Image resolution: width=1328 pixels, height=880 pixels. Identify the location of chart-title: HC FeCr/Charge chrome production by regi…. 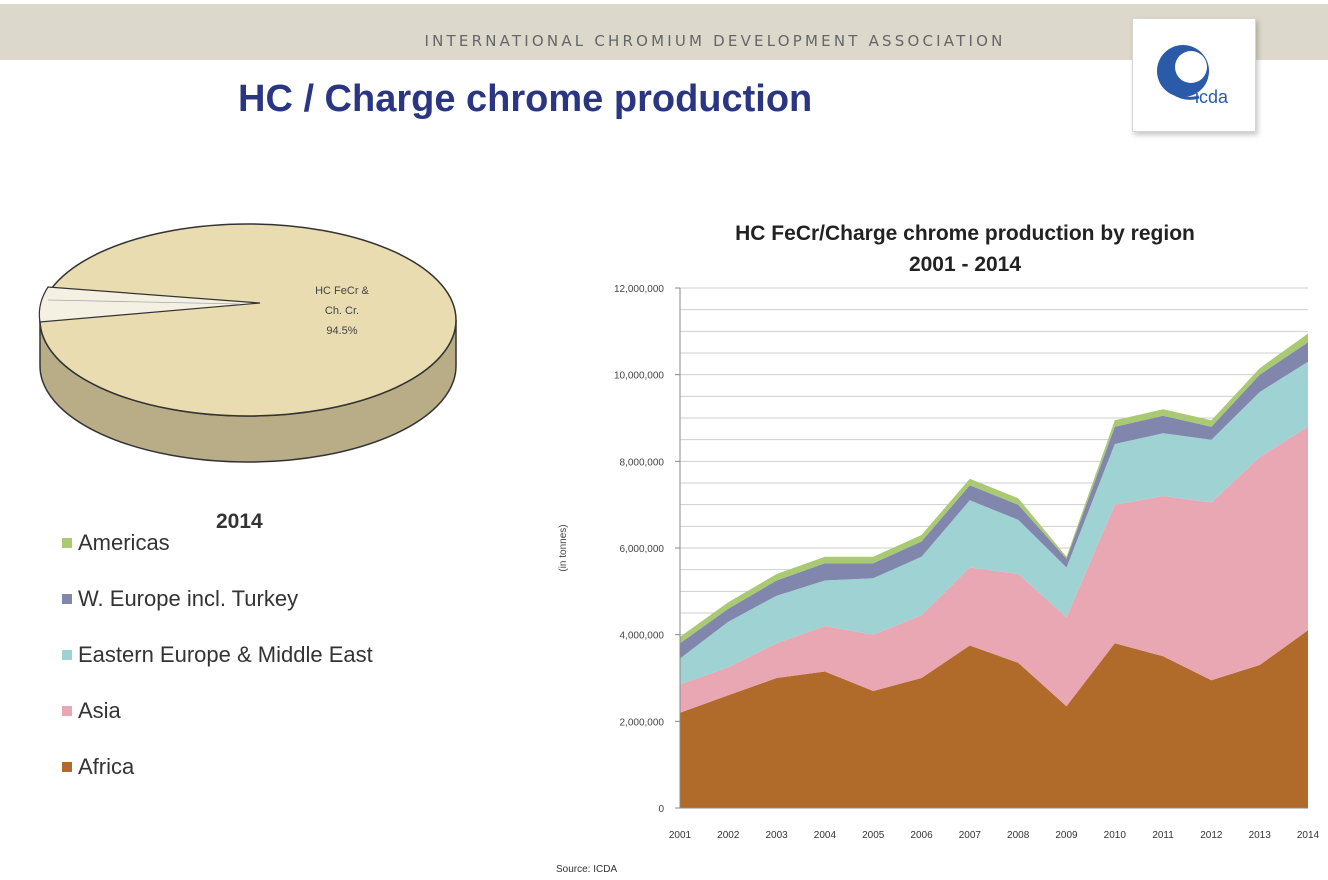
(965, 233).